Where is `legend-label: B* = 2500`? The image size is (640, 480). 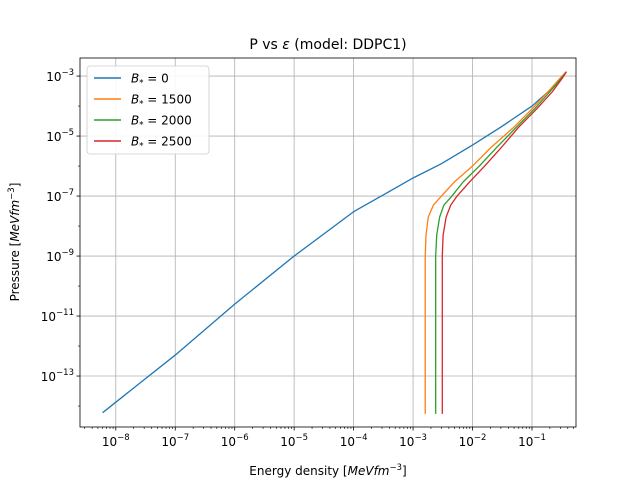 legend-label: B* = 2500 is located at coordinates (161, 143).